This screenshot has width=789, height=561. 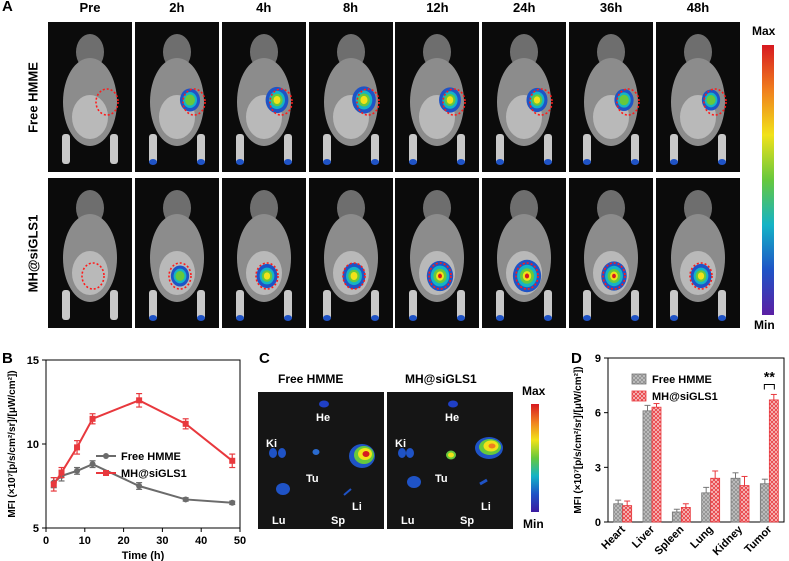 I want to click on legend-swatch, so click(x=639, y=396).